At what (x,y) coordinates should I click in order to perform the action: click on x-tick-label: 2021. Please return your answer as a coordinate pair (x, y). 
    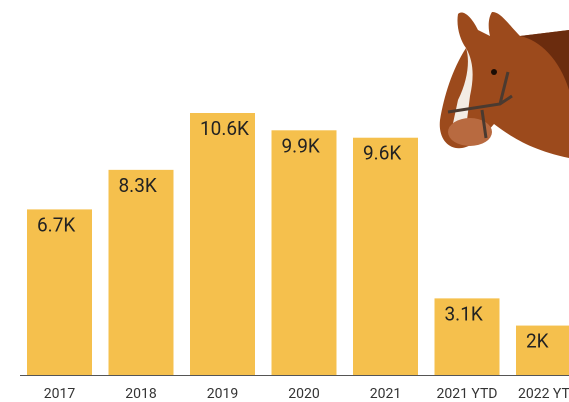
    Looking at the image, I should click on (385, 394).